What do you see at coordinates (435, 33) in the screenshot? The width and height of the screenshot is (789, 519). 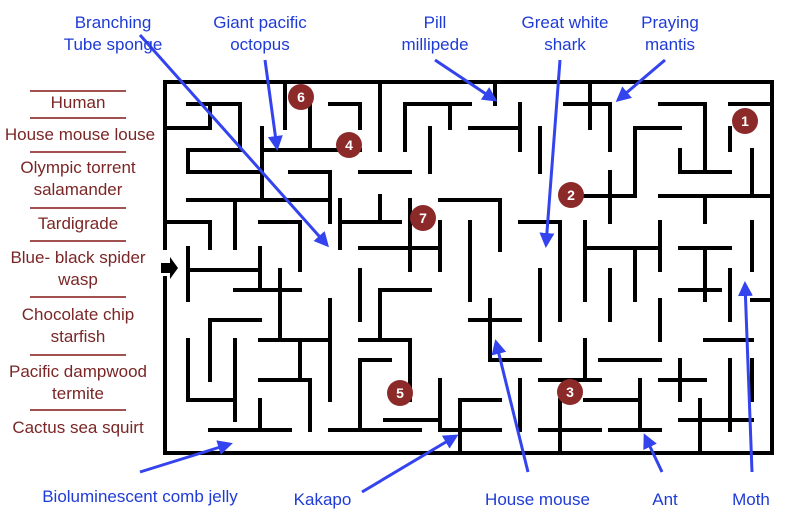 I see `label-pill-millipede: Pill millipede` at bounding box center [435, 33].